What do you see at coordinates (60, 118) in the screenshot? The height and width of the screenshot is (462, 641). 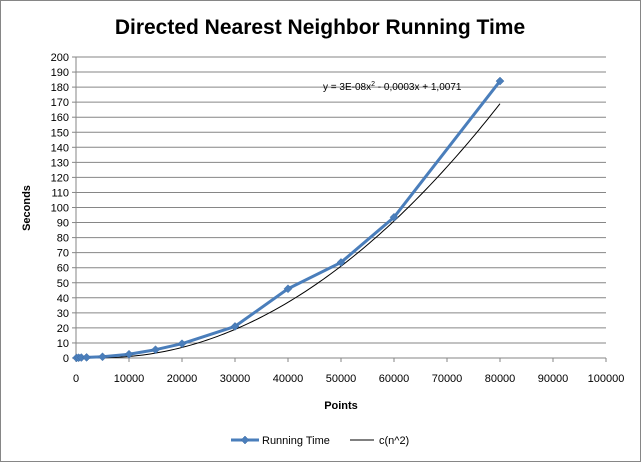 I see `y-tick-label: 160` at bounding box center [60, 118].